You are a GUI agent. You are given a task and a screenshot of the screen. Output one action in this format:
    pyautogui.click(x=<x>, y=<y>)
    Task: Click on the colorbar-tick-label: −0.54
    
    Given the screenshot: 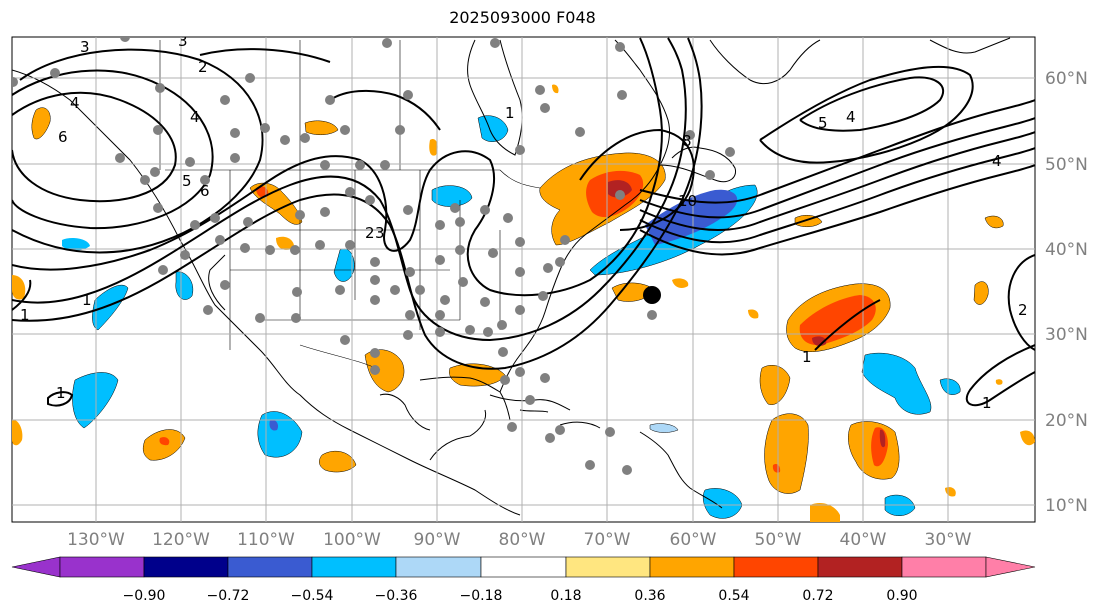 What is the action you would take?
    pyautogui.click(x=312, y=596)
    